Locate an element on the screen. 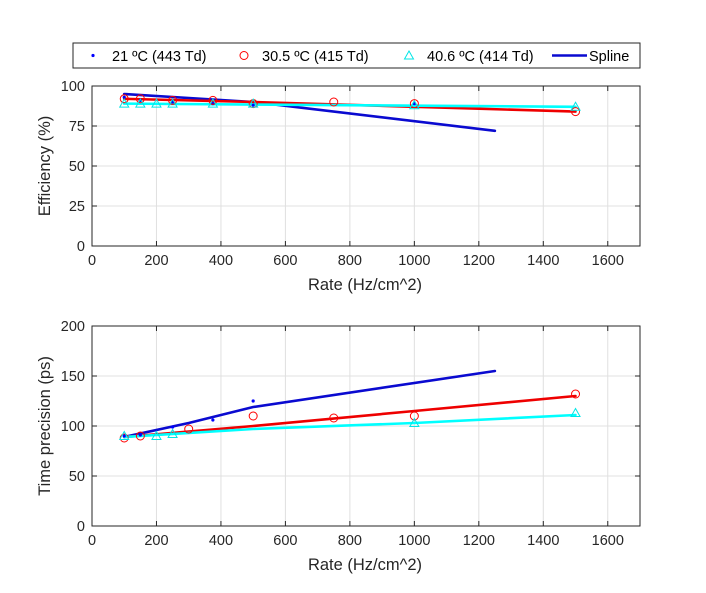 This screenshot has width=706, height=593. legend-marker-dot is located at coordinates (93, 55).